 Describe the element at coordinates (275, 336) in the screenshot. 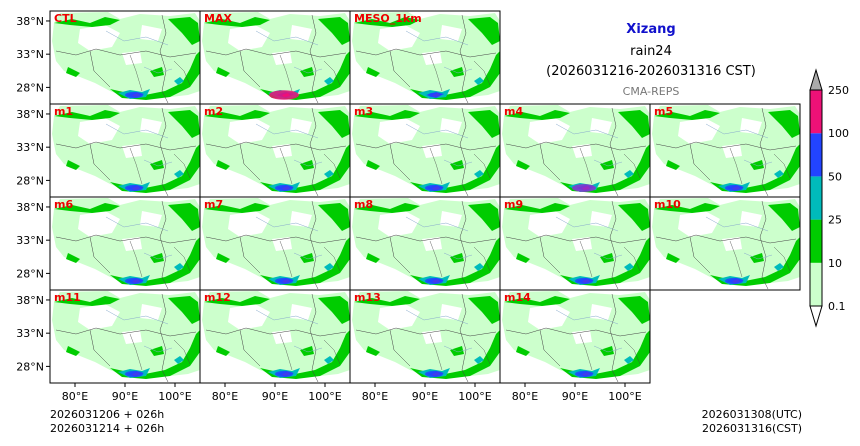

I see `map-panel-m12: m12` at that location.